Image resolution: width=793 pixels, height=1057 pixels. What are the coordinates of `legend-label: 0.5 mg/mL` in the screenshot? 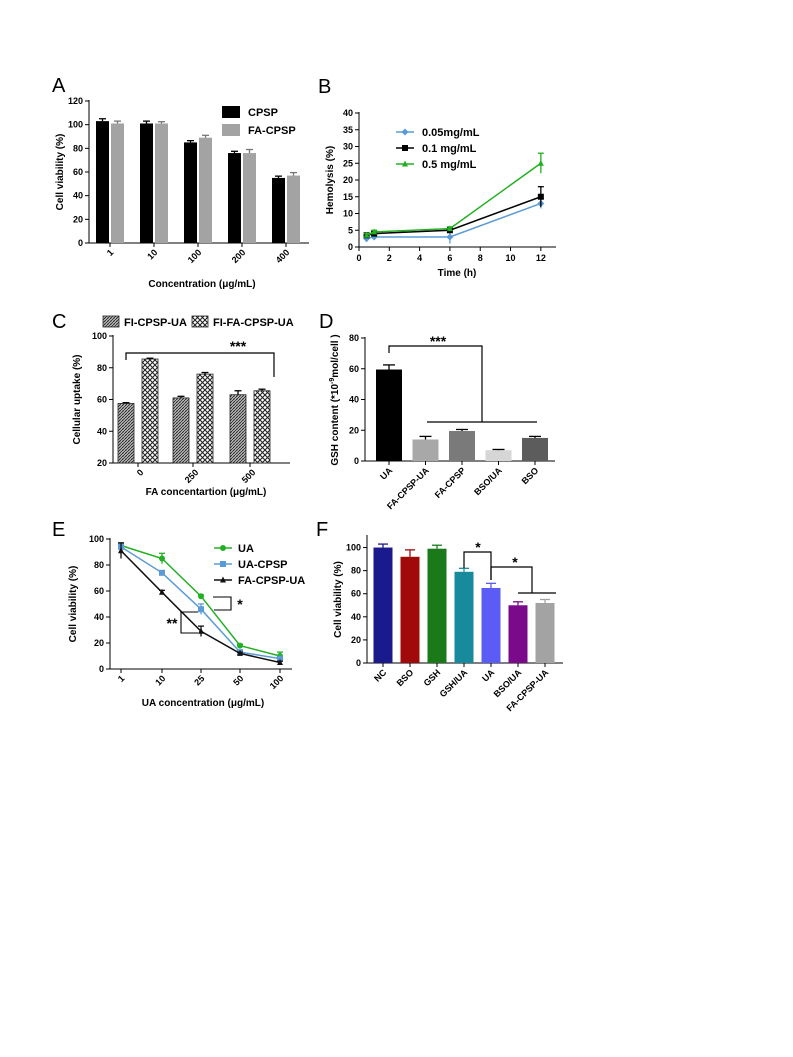 It's located at (449, 165).